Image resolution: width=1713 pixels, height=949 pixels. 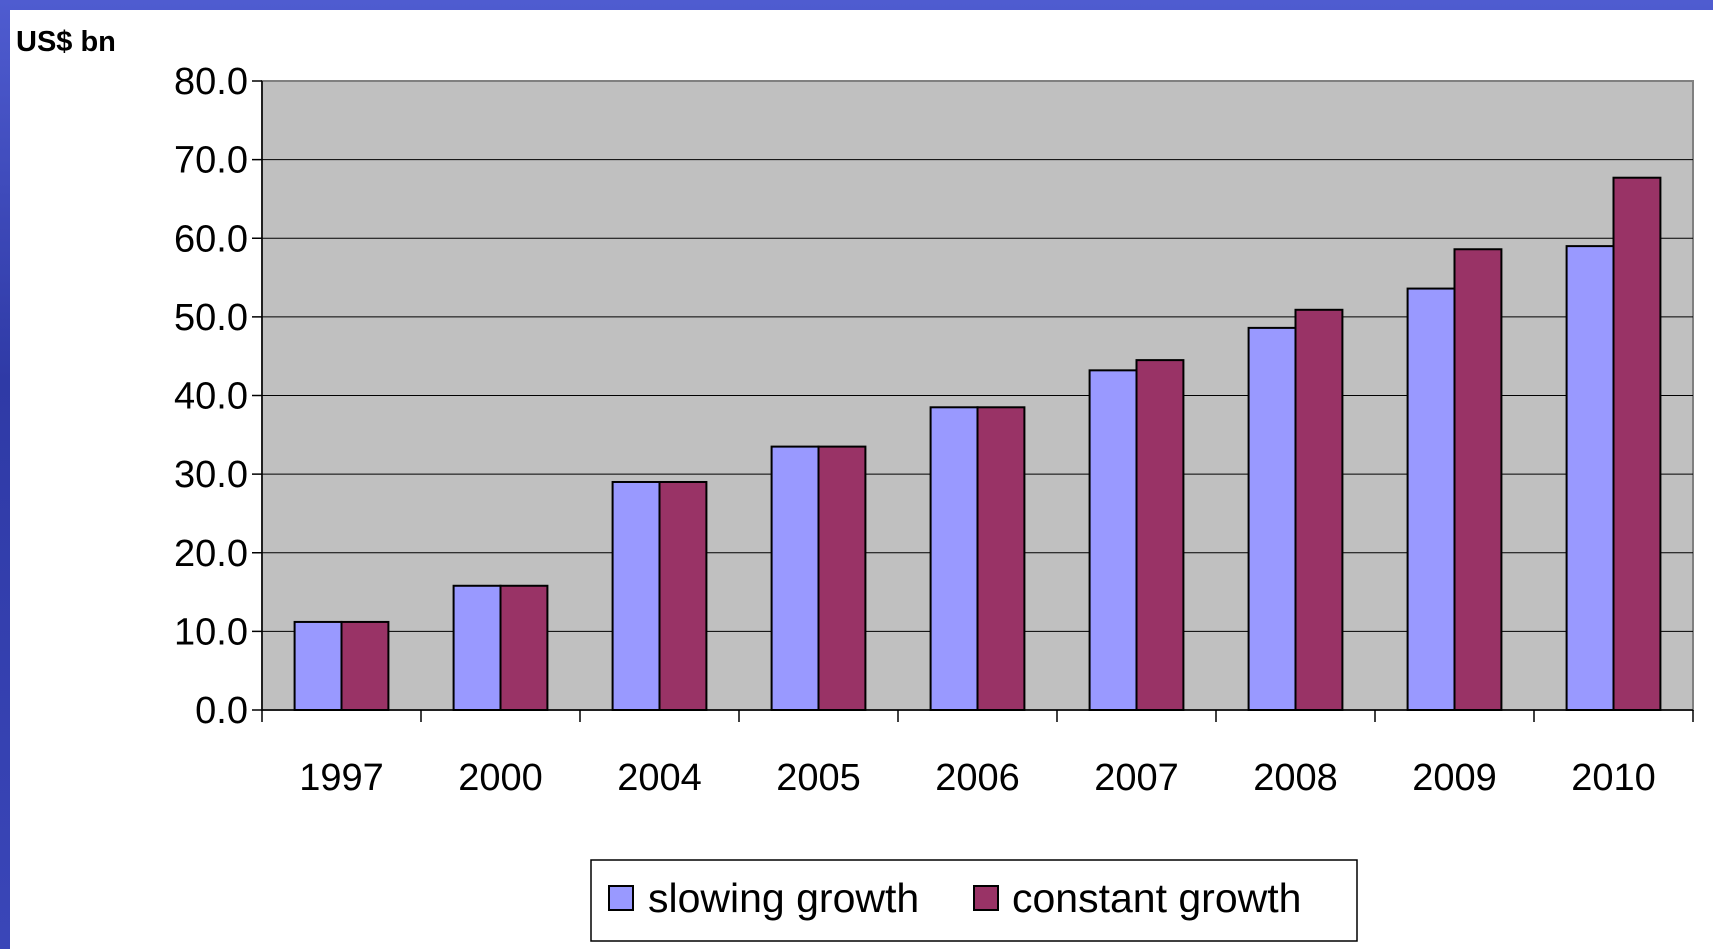 I want to click on y-tick-label: 80.0, so click(x=211, y=82).